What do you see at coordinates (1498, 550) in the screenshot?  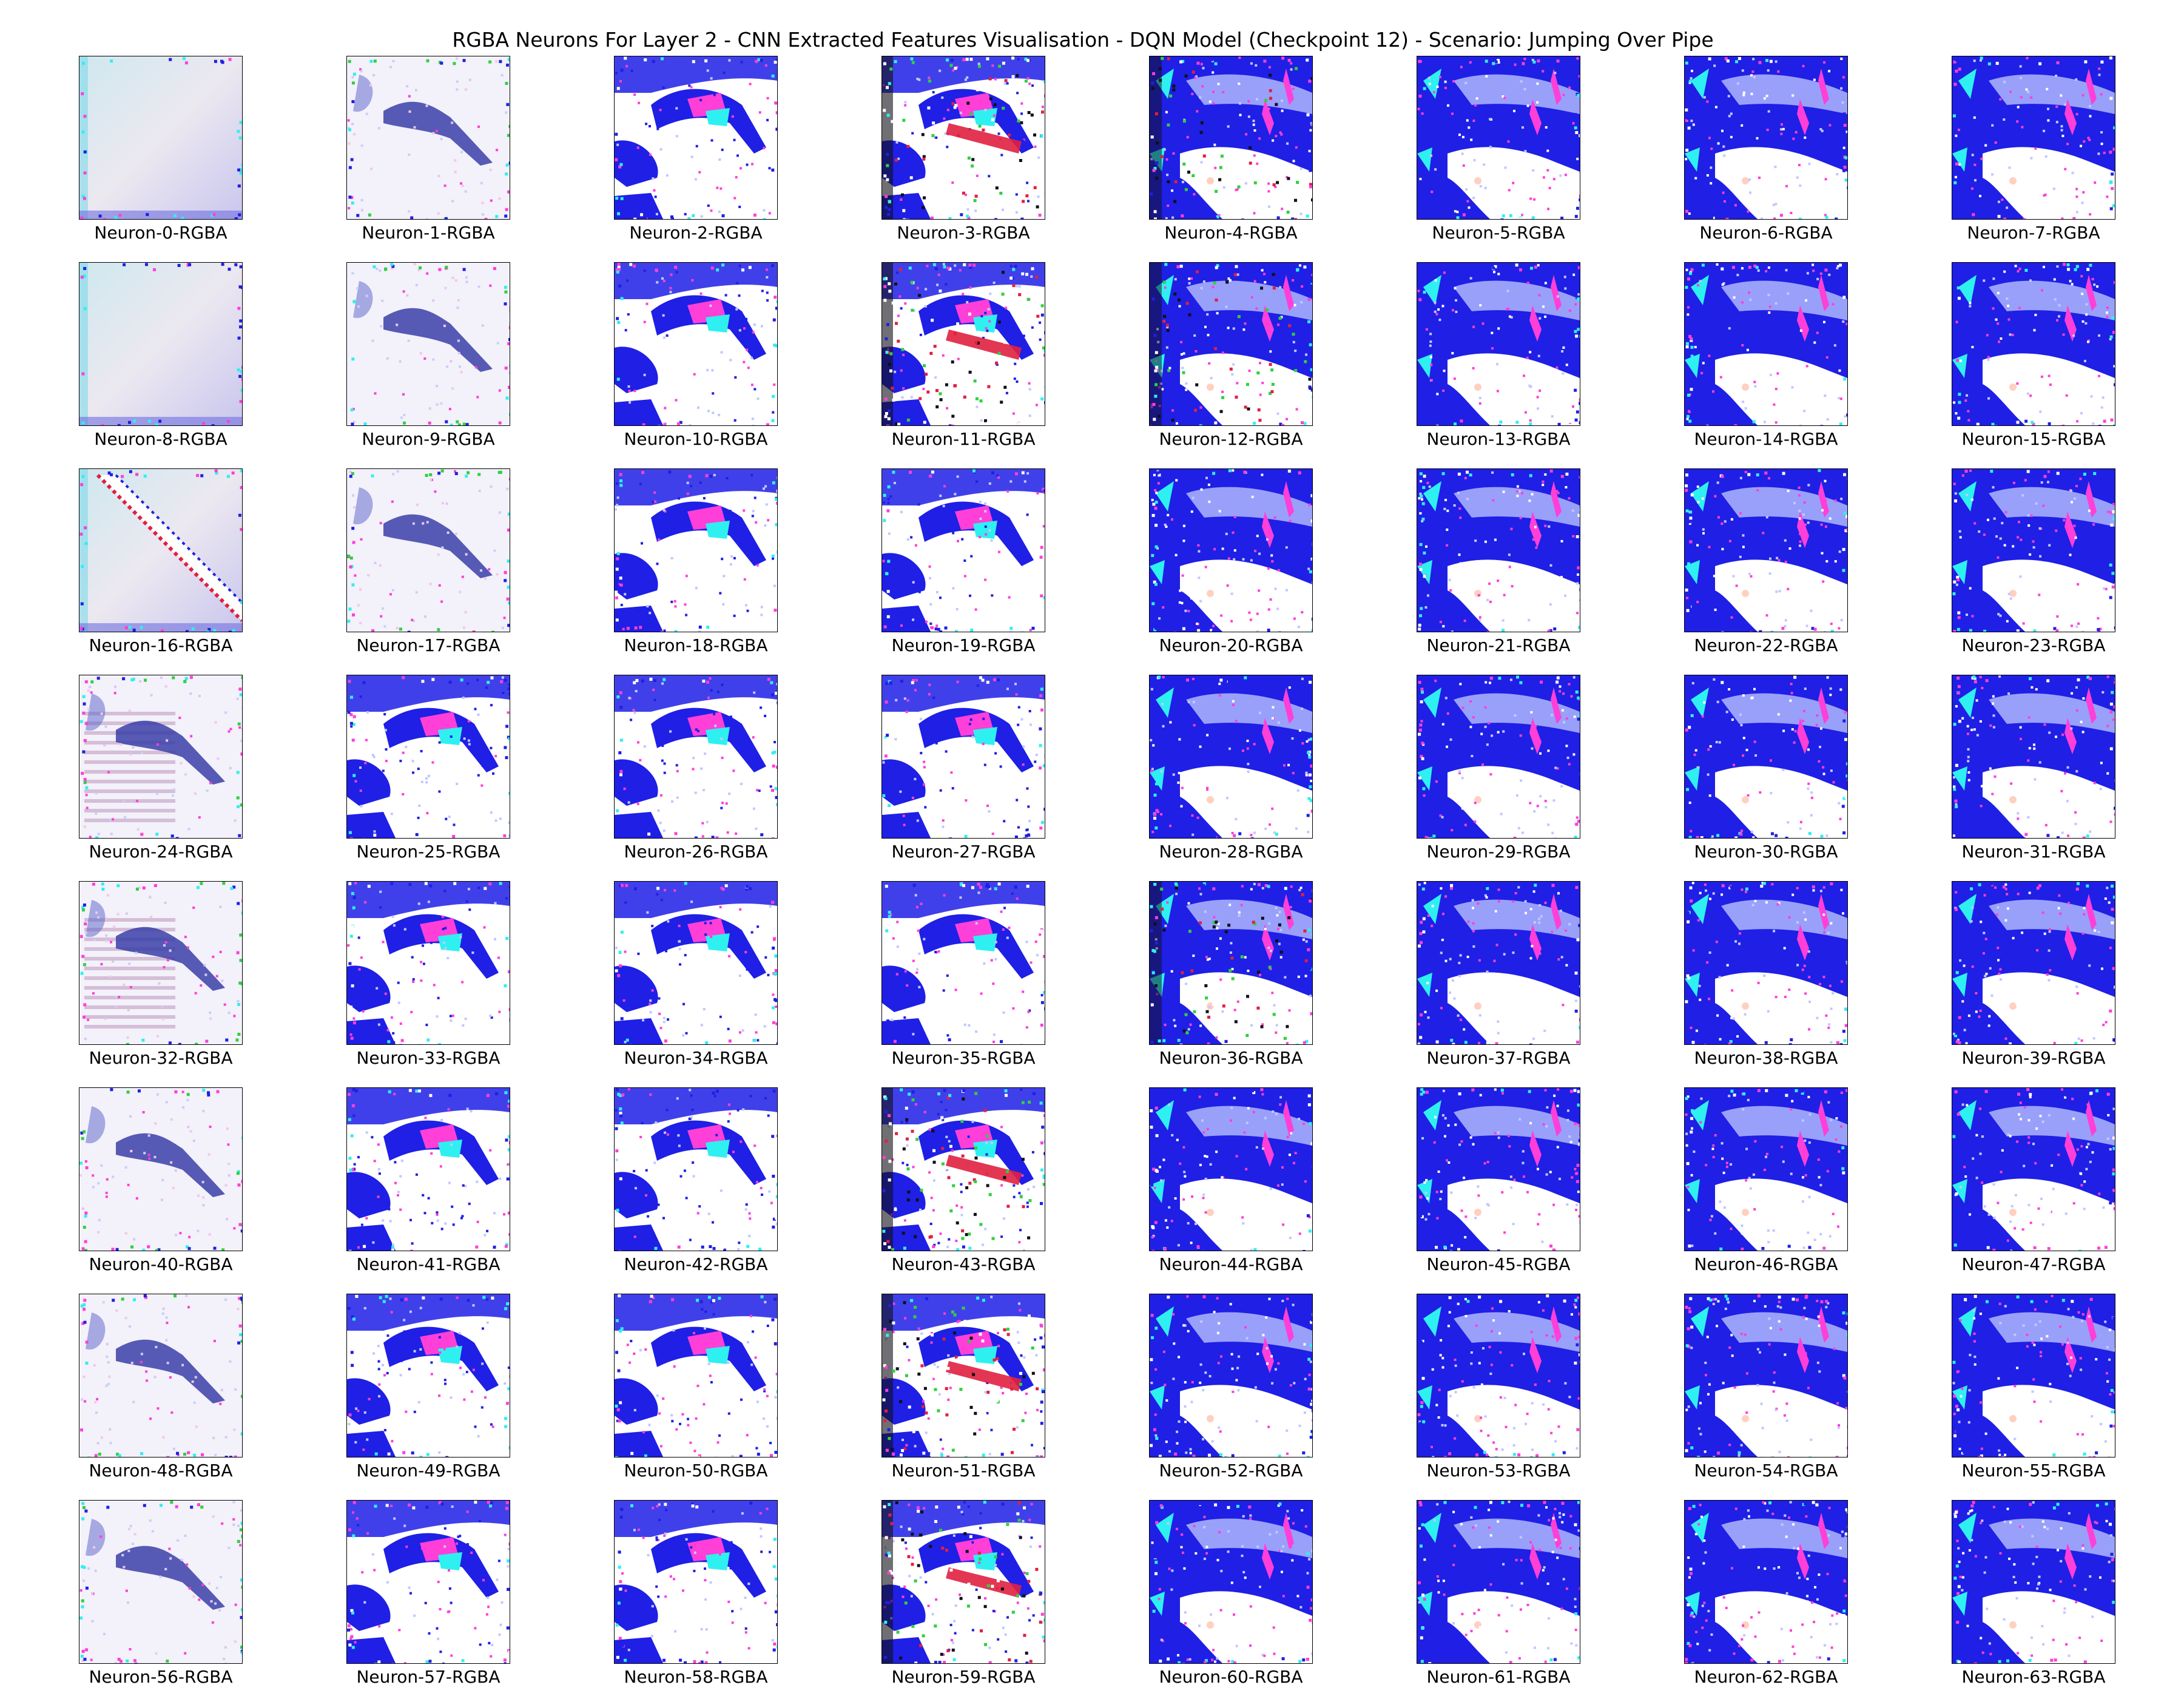 I see `neuron-feature-image` at bounding box center [1498, 550].